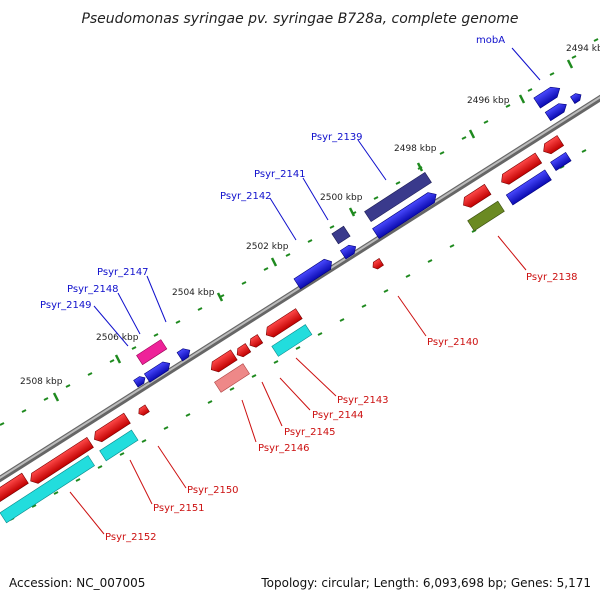 The width and height of the screenshot is (600, 600). I want to click on label-psyr-2139: Psyr_2139, so click(337, 137).